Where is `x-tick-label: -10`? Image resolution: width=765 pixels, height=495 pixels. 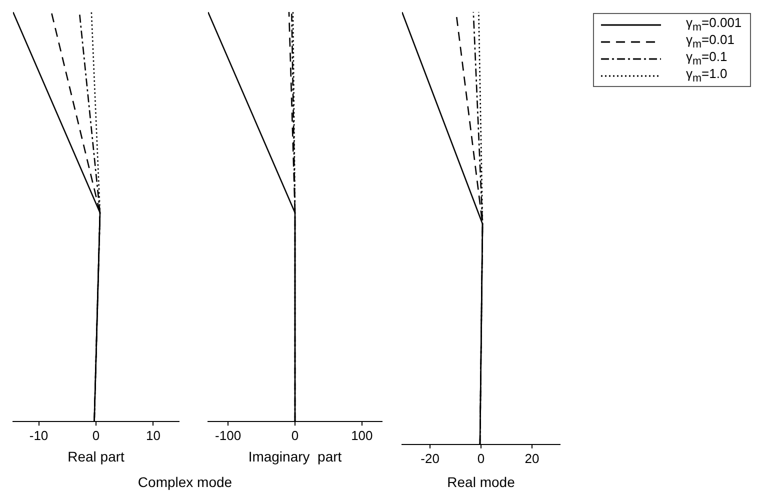 x-tick-label: -10 is located at coordinates (38, 435).